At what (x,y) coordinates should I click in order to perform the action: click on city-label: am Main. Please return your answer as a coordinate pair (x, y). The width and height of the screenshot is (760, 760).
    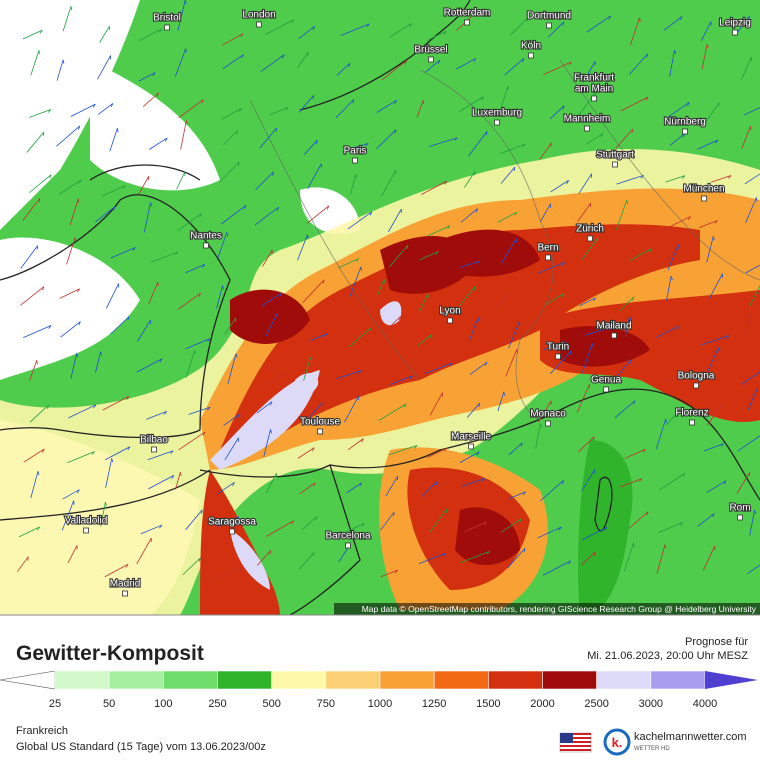
    Looking at the image, I should click on (594, 89).